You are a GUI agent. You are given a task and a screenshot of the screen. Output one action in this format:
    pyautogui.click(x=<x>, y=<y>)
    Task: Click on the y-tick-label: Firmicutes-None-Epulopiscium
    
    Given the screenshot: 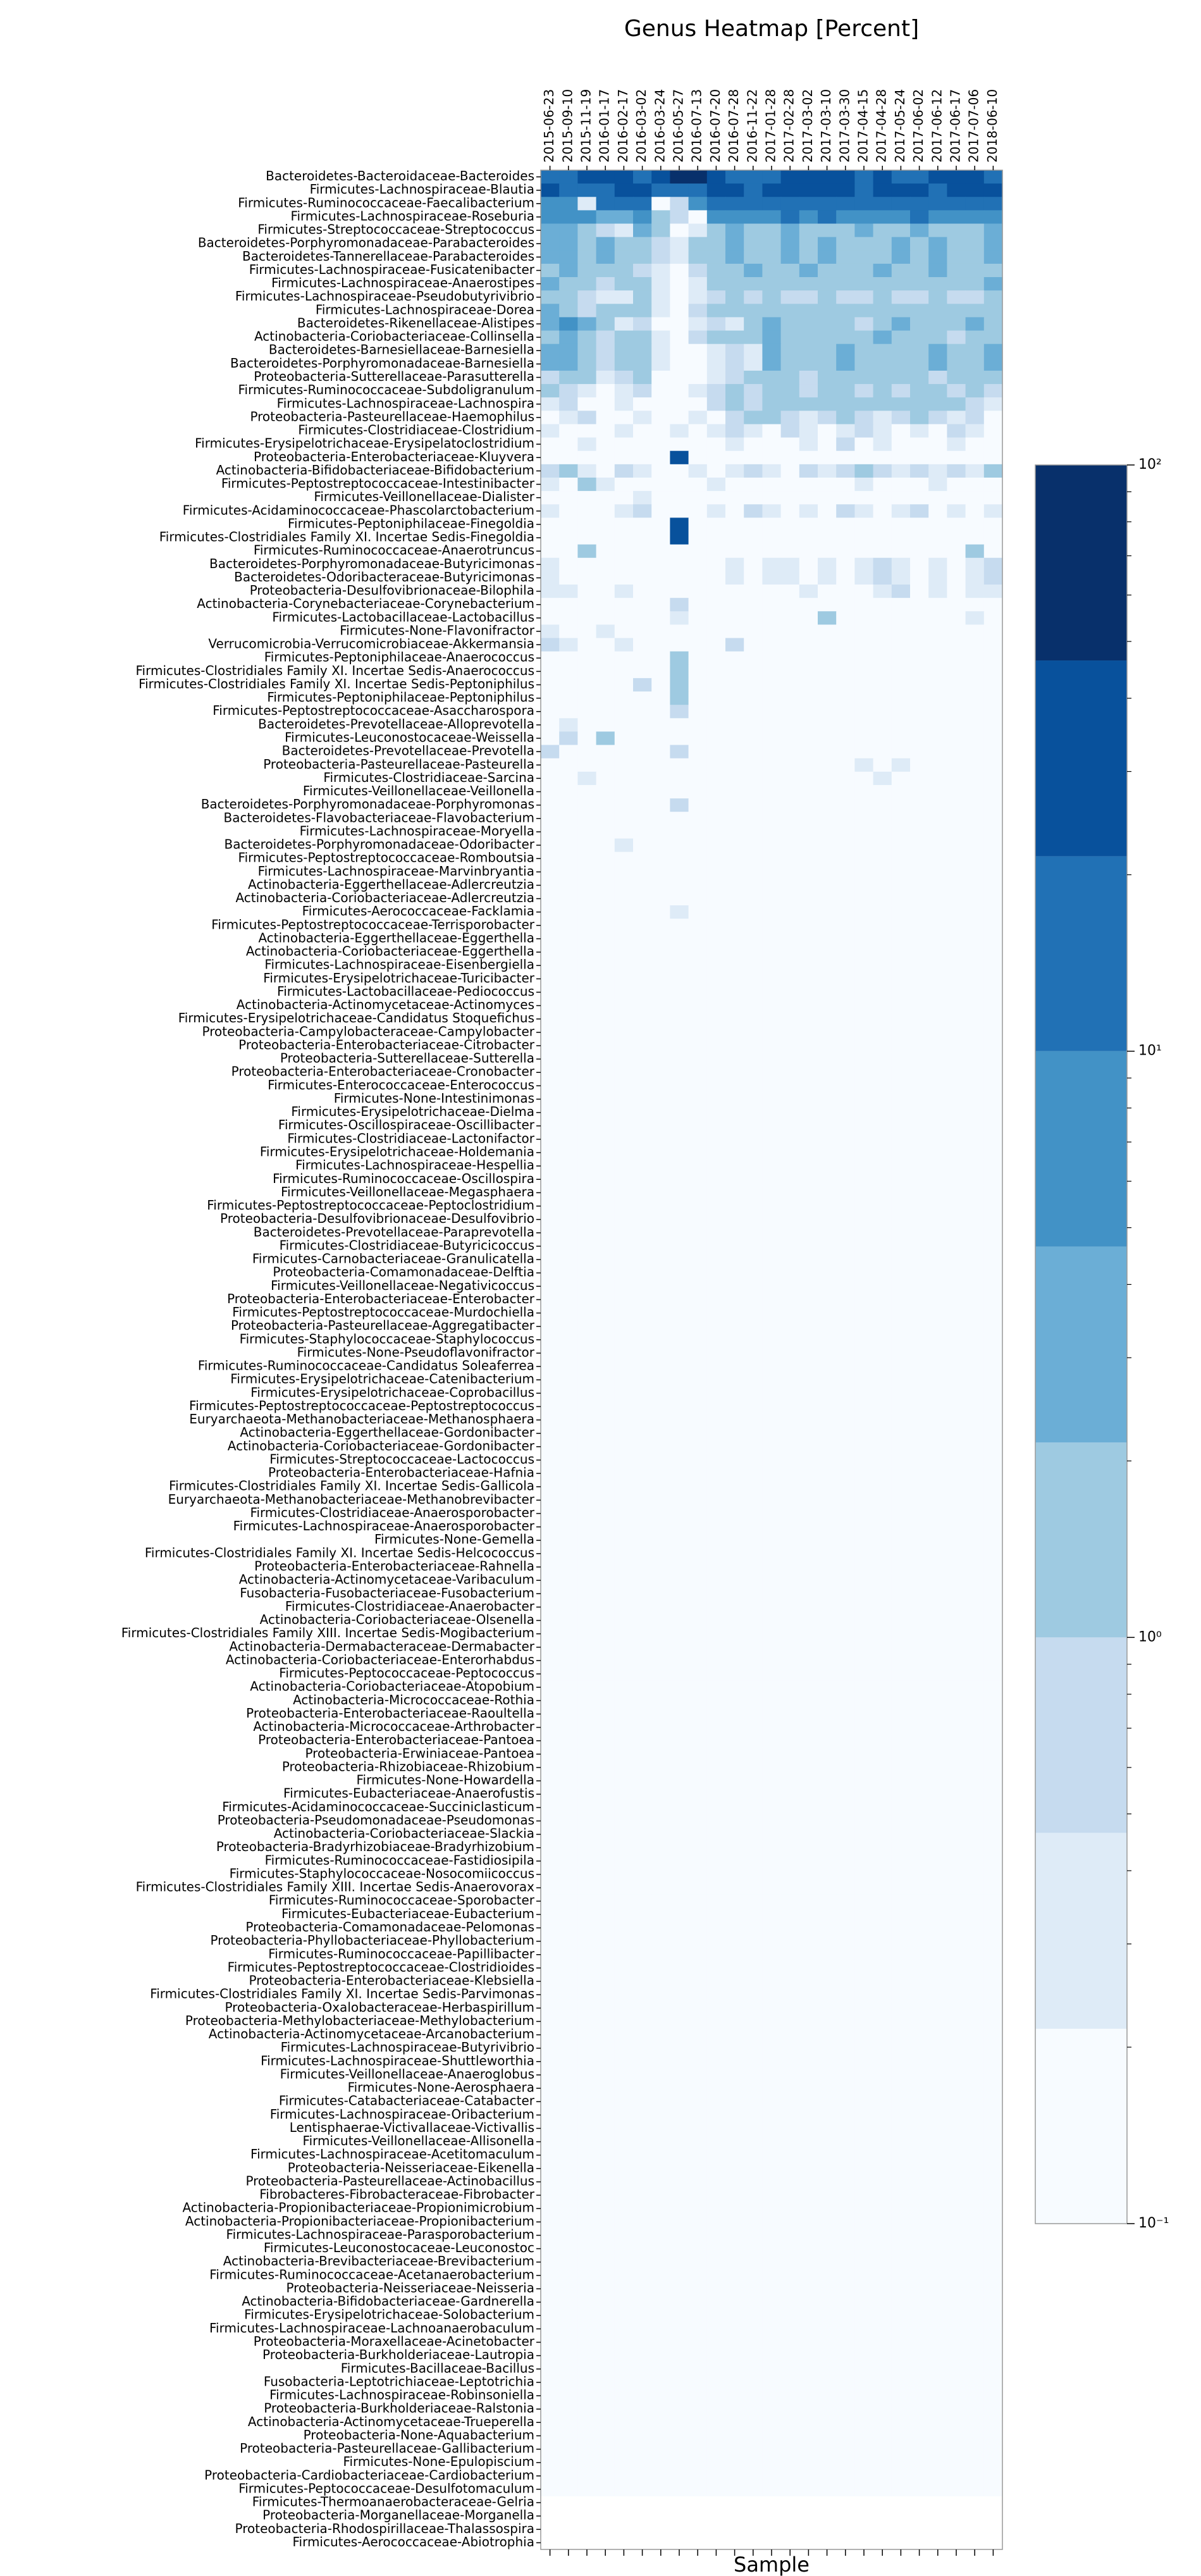 What is the action you would take?
    pyautogui.click(x=438, y=2461)
    